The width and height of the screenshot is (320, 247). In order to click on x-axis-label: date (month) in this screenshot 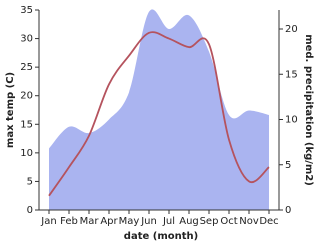, I will do `click(161, 236)`.